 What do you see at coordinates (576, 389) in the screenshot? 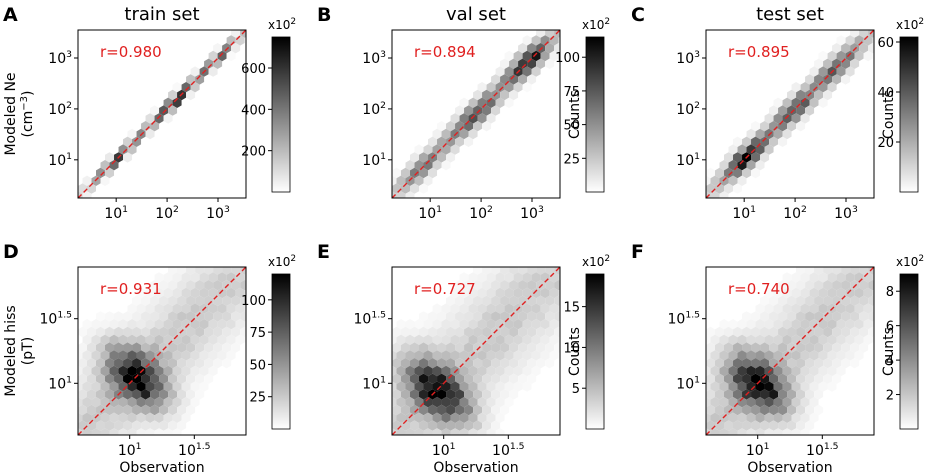
I see `colorbar-tick-label: 5` at bounding box center [576, 389].